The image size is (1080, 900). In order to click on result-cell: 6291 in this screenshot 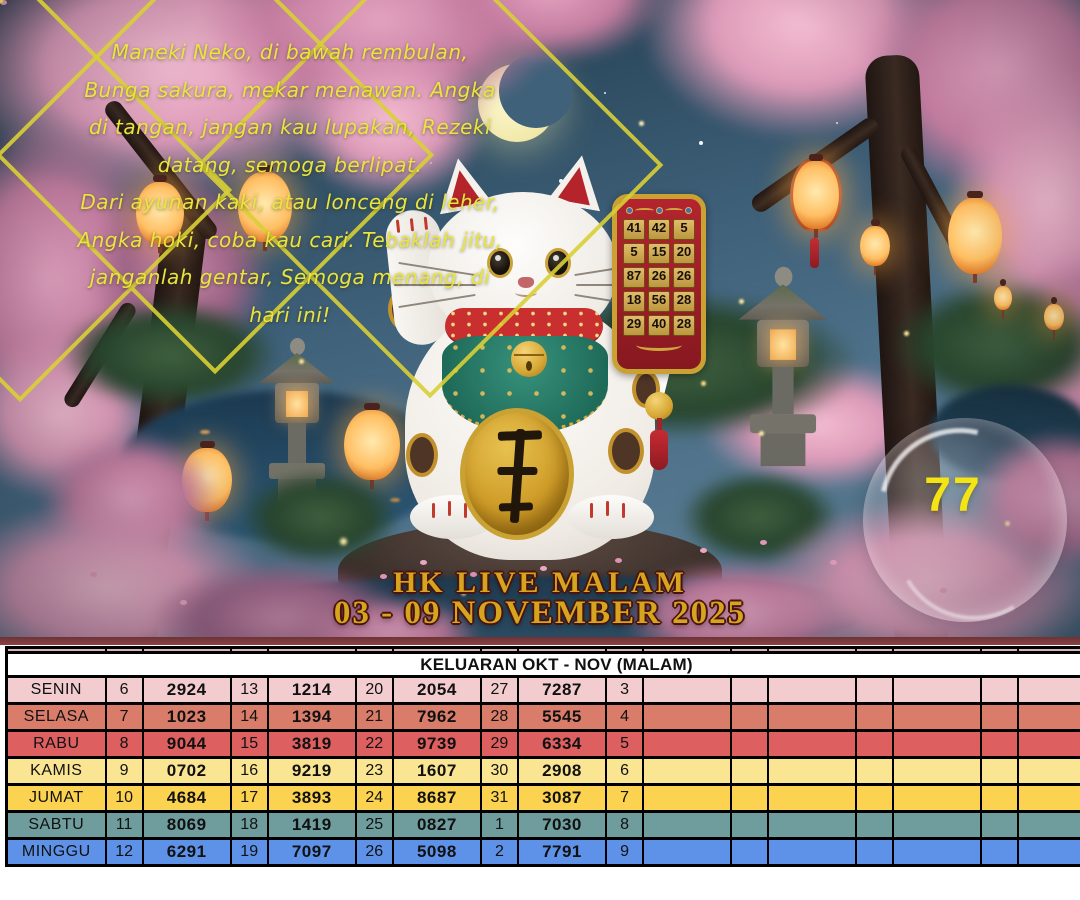, I will do `click(186, 852)`.